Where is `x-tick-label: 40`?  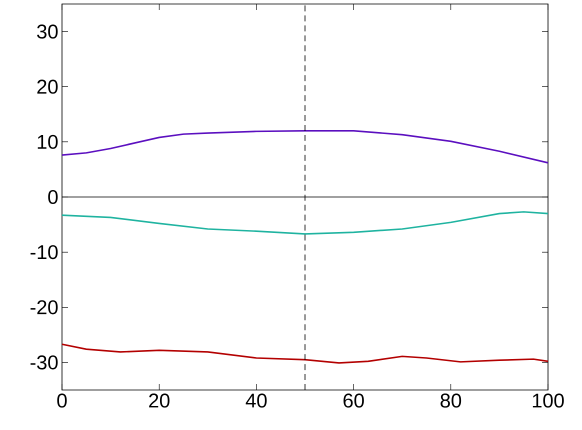
x-tick-label: 40 is located at coordinates (256, 401).